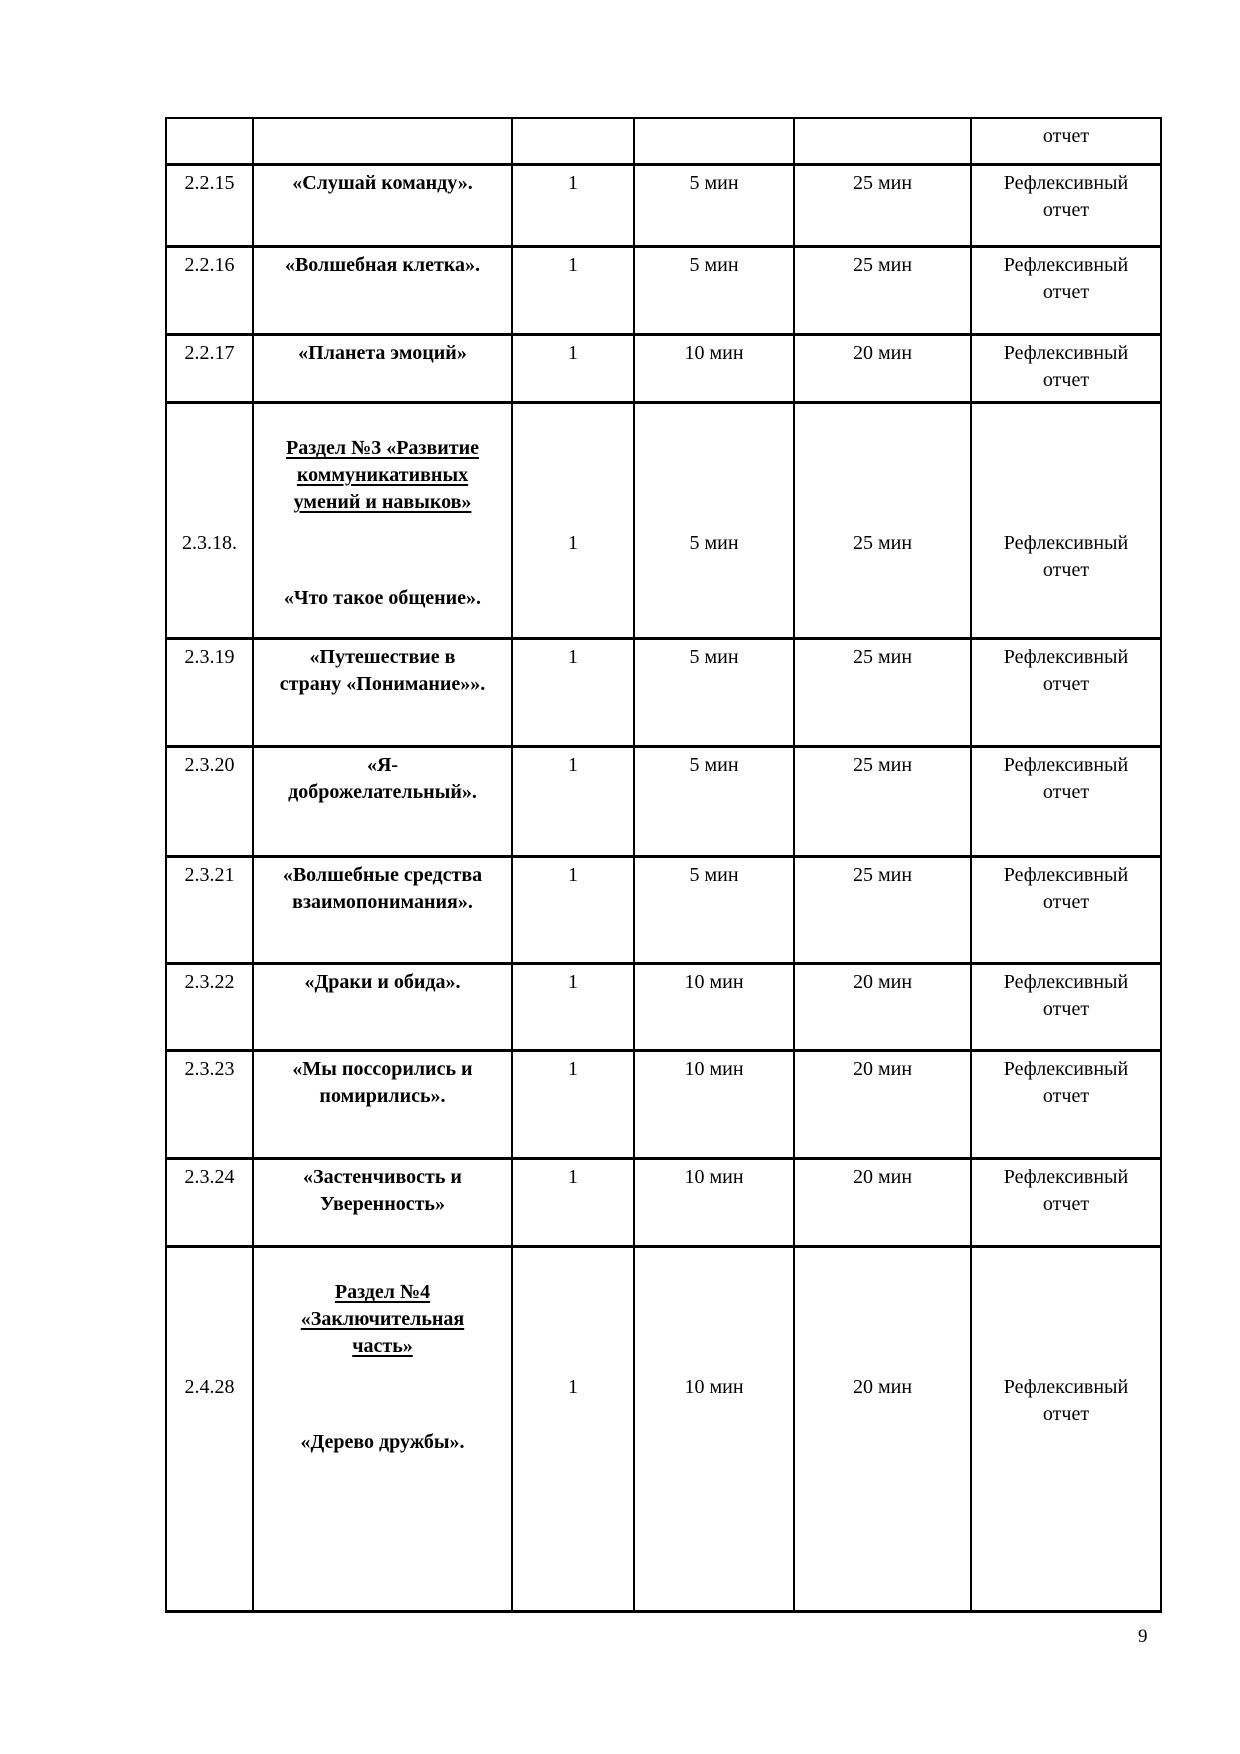  I want to click on row-index: 2.3.18., so click(209, 543).